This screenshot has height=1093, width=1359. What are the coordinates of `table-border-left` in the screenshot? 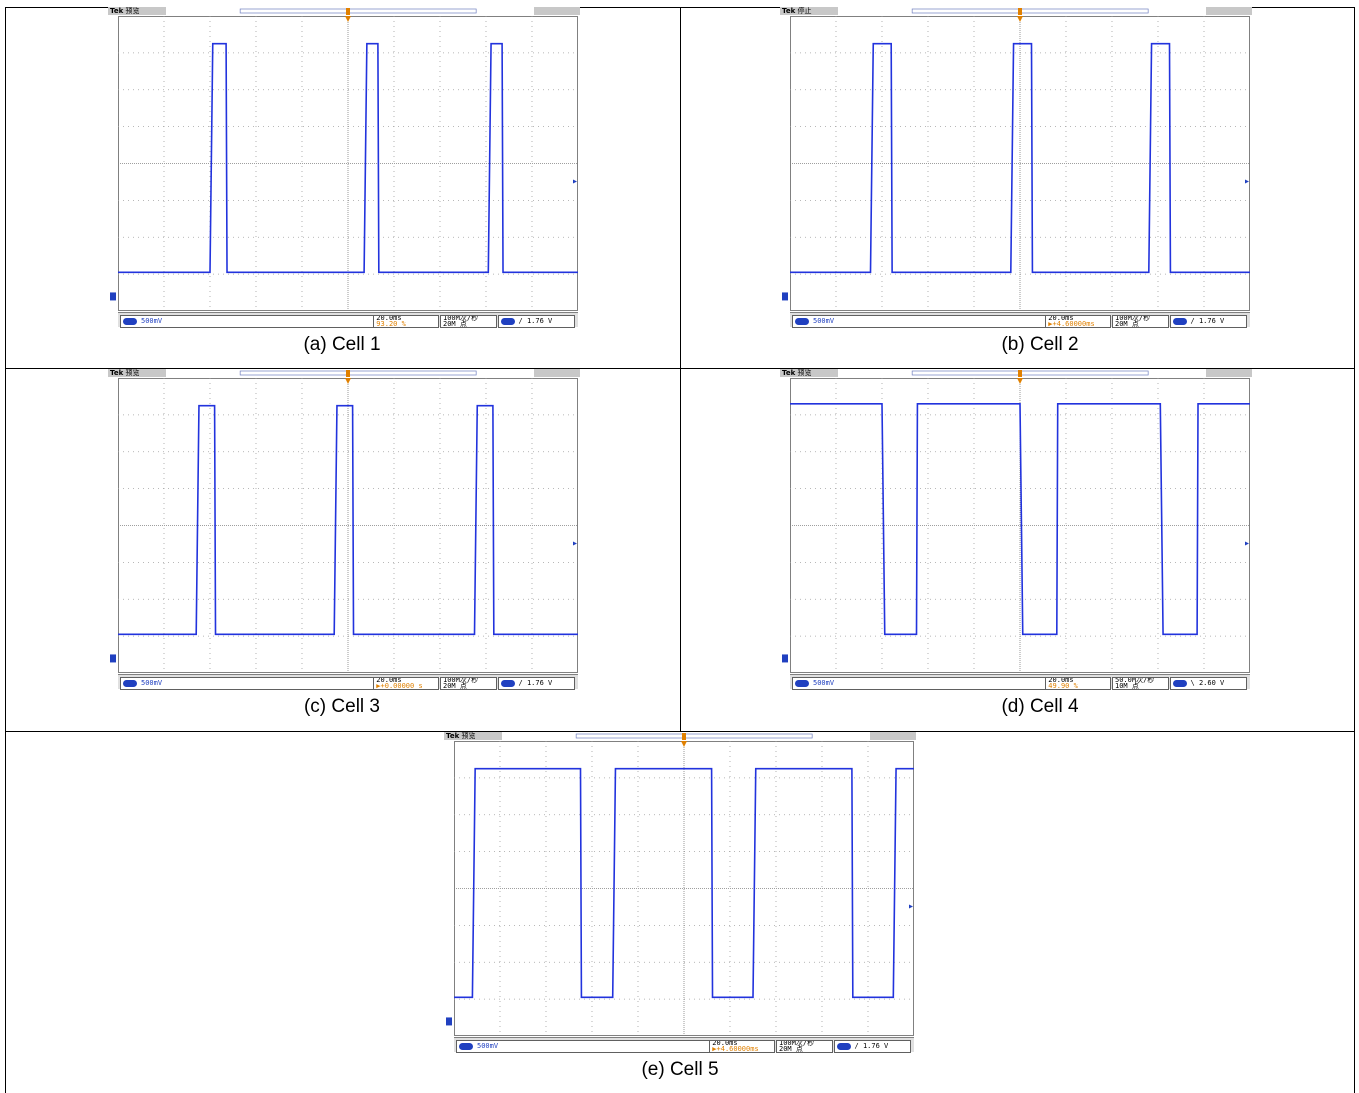 It's located at (5, 550).